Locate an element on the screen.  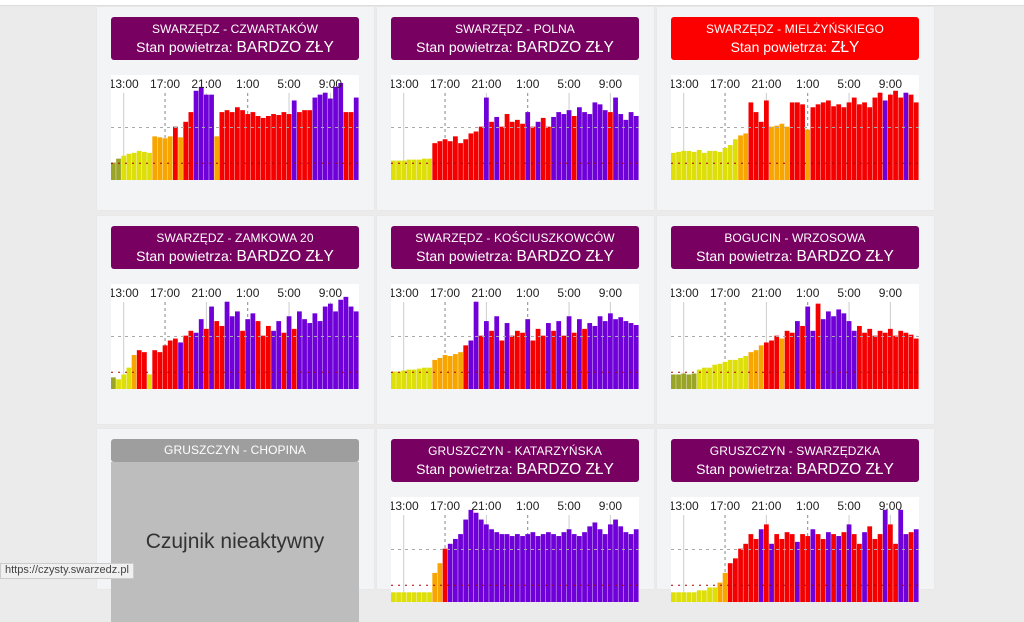
station-name: SWARZĘDZ - KOŚCIUSZKOWCÓW is located at coordinates (515, 238).